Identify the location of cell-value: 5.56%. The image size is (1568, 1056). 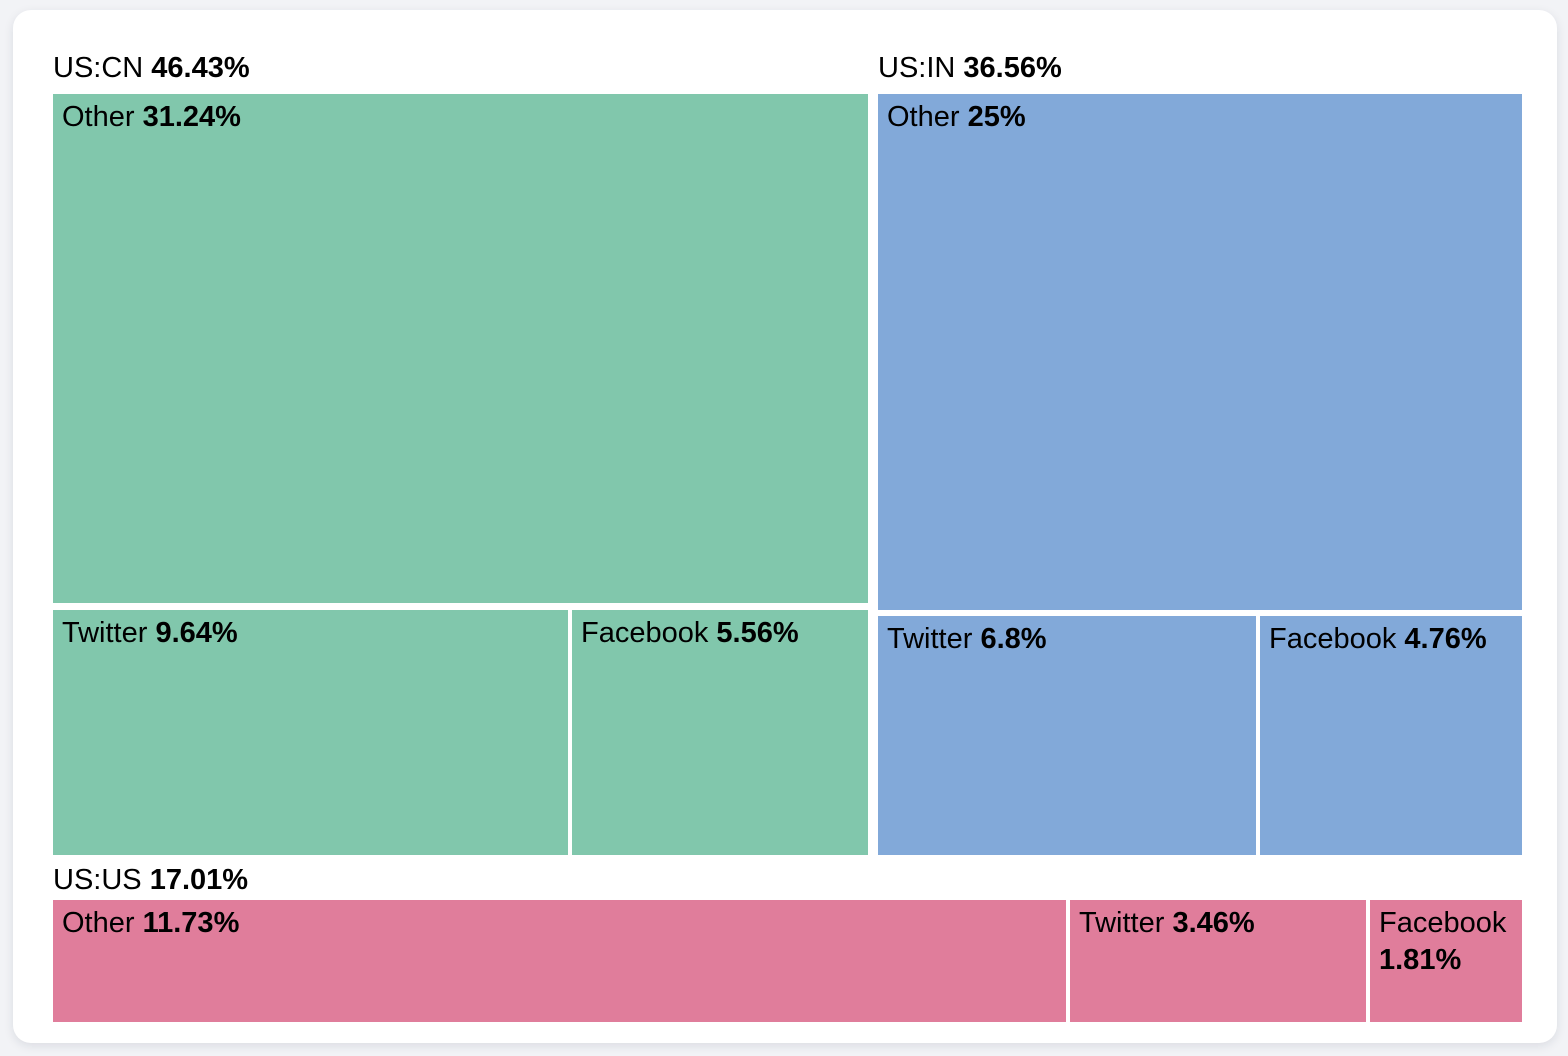
(757, 633).